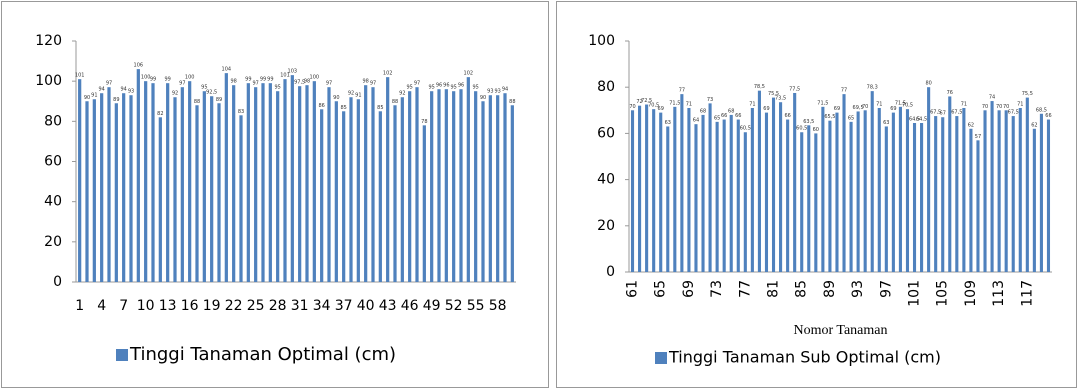 The width and height of the screenshot is (1078, 389). Describe the element at coordinates (907, 106) in the screenshot. I see `data-label: 70,5` at that location.